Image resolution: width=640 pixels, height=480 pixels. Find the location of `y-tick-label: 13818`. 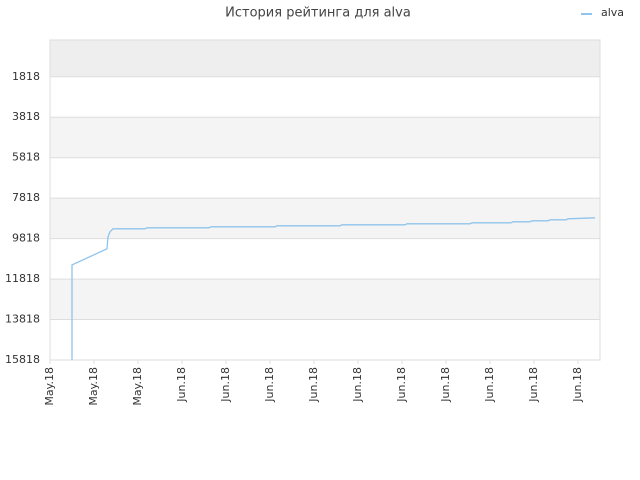

y-tick-label: 13818 is located at coordinates (22, 319).